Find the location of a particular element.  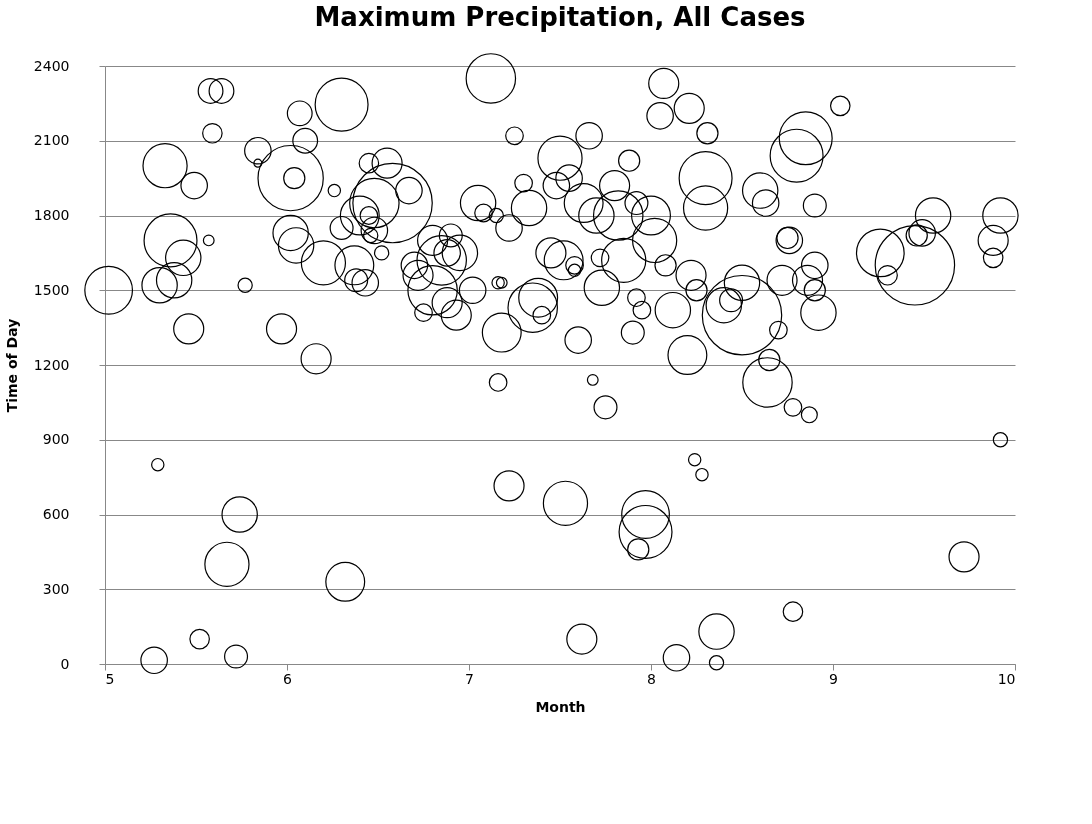

y-tick-label: 1500 is located at coordinates (51, 289).